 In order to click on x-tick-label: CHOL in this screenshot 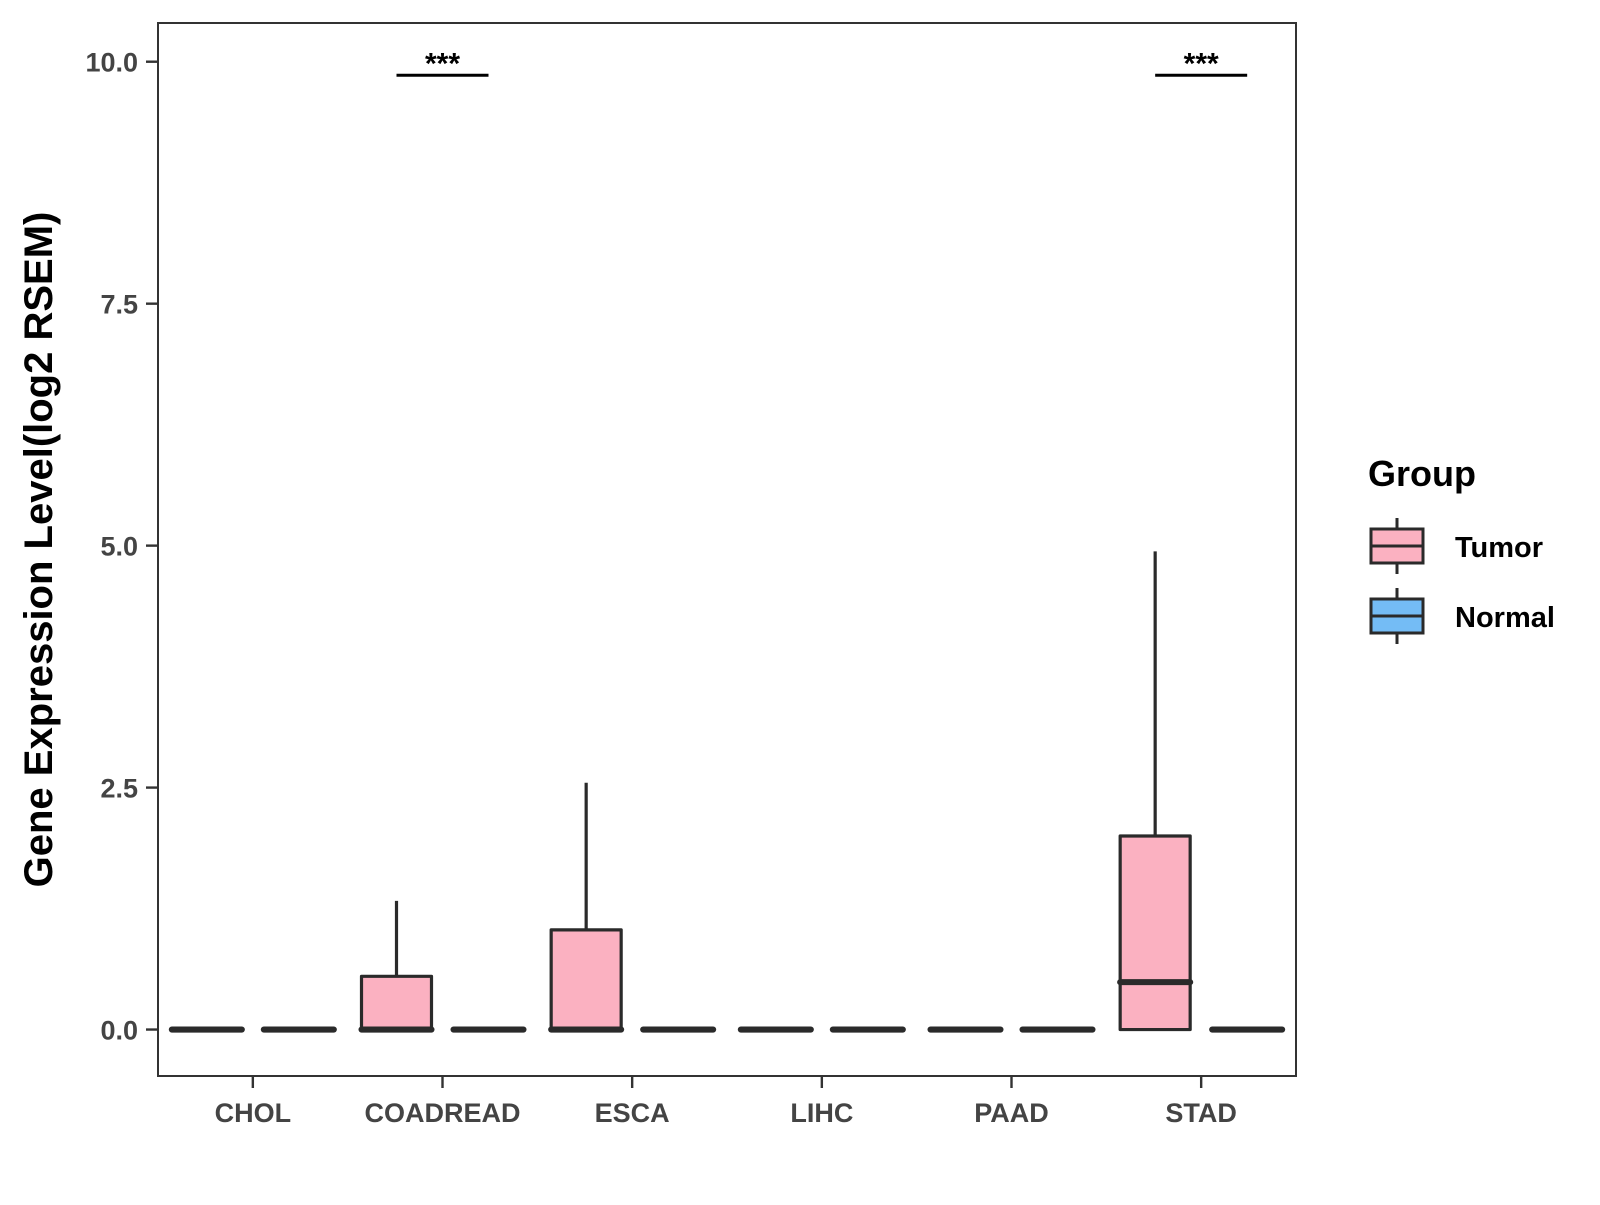, I will do `click(253, 1113)`.